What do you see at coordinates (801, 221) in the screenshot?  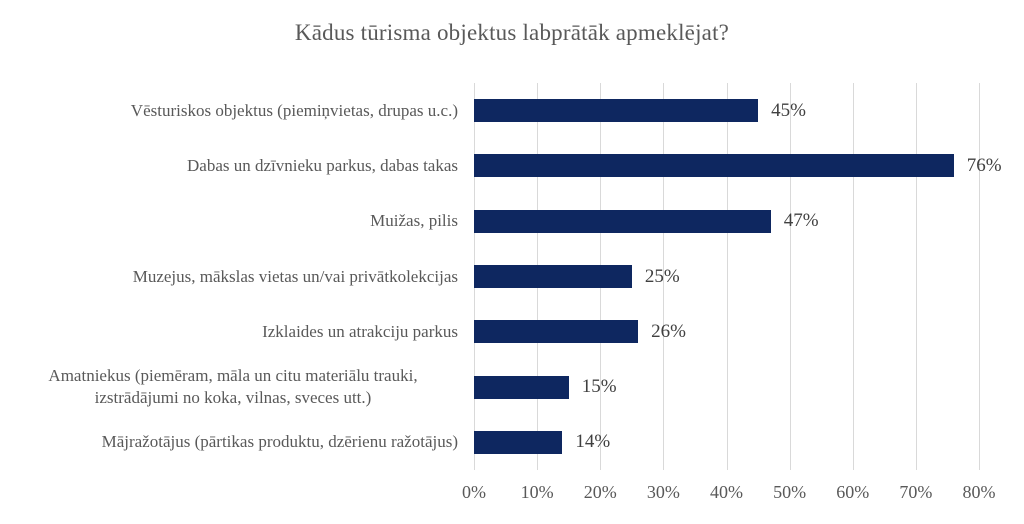 I see `data-label: 47%` at bounding box center [801, 221].